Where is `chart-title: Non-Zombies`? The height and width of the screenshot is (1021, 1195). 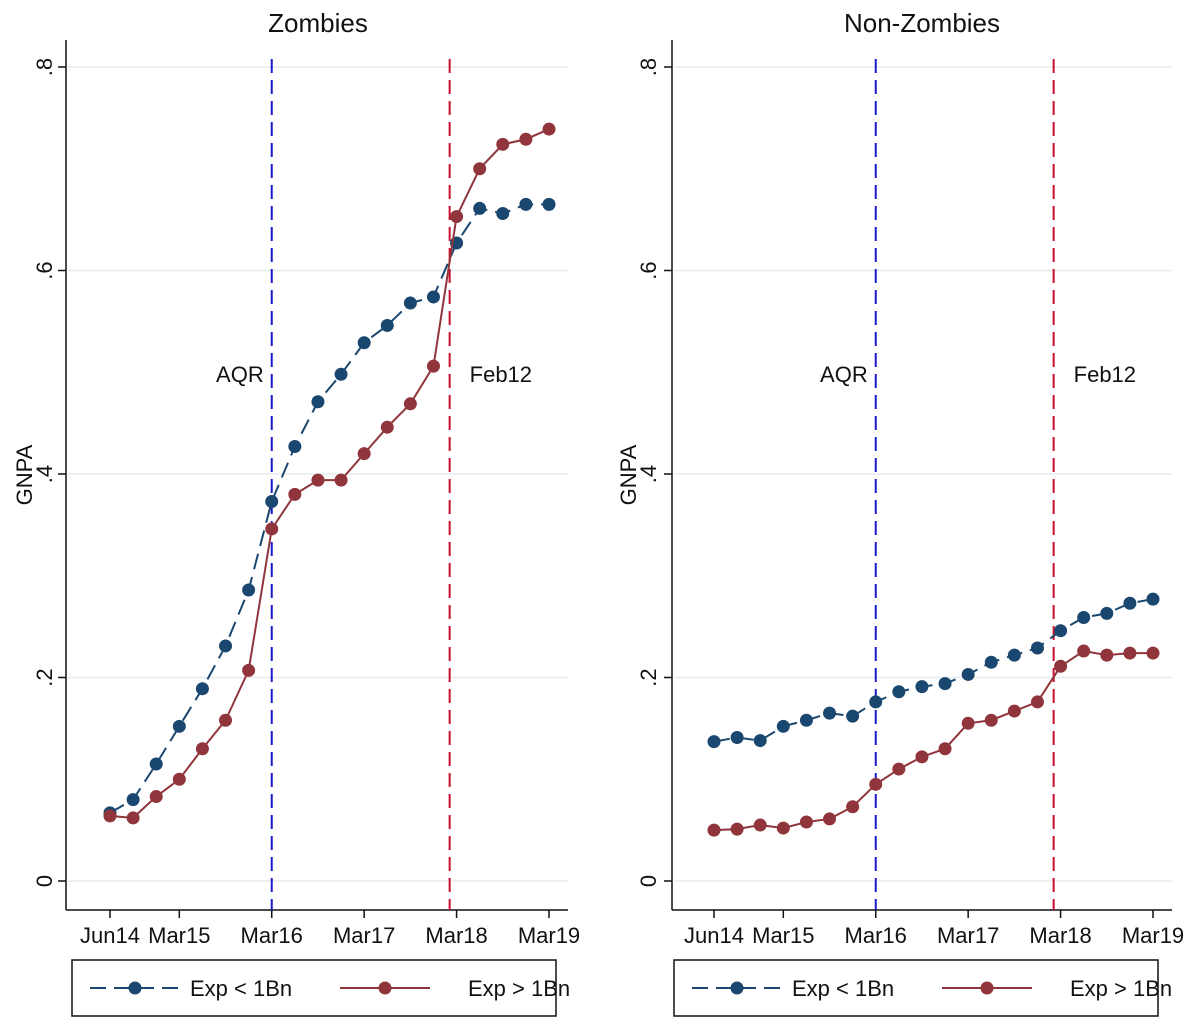 chart-title: Non-Zombies is located at coordinates (922, 23).